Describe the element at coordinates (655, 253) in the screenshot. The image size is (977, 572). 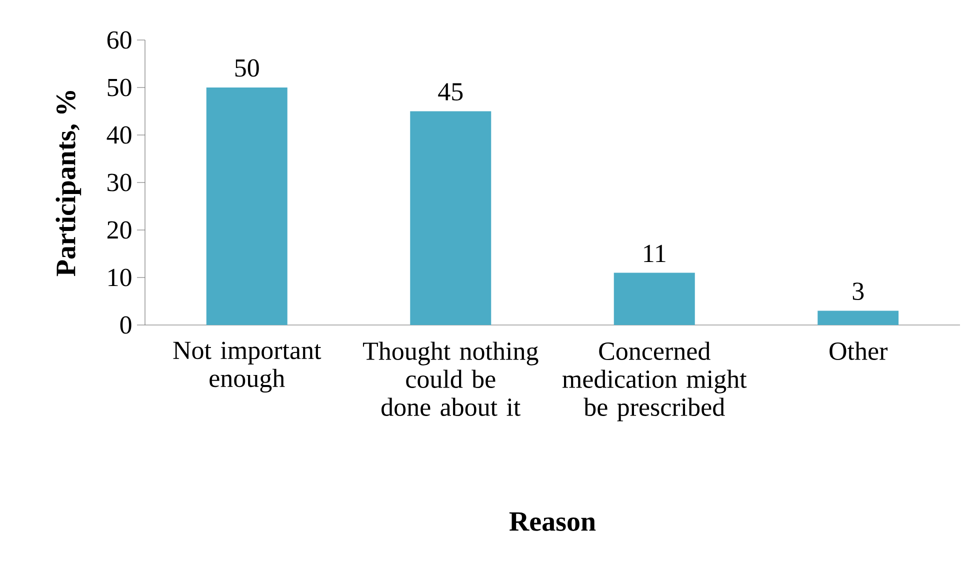
I see `data-label: 11` at that location.